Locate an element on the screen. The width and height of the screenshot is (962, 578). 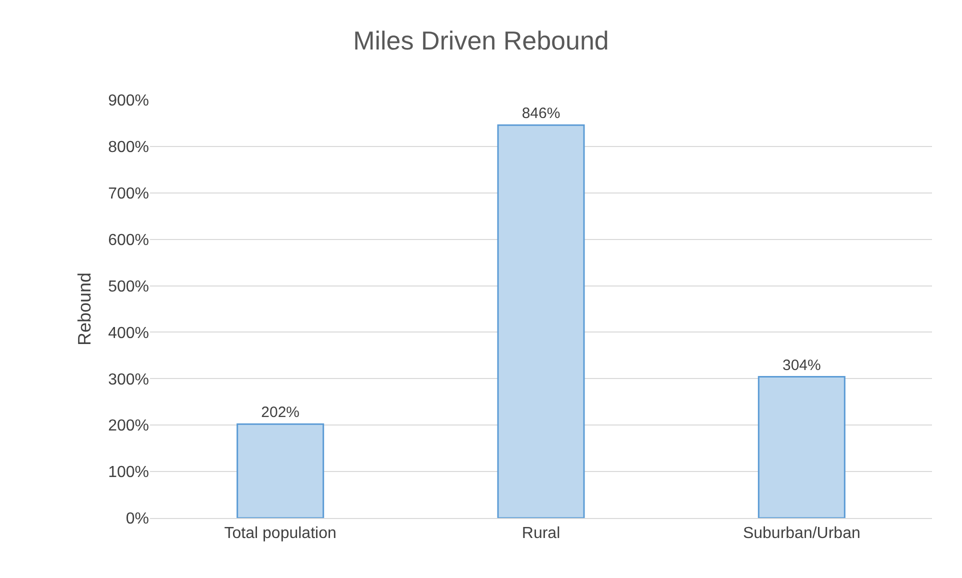
y-axis-title: Rebound is located at coordinates (84, 309).